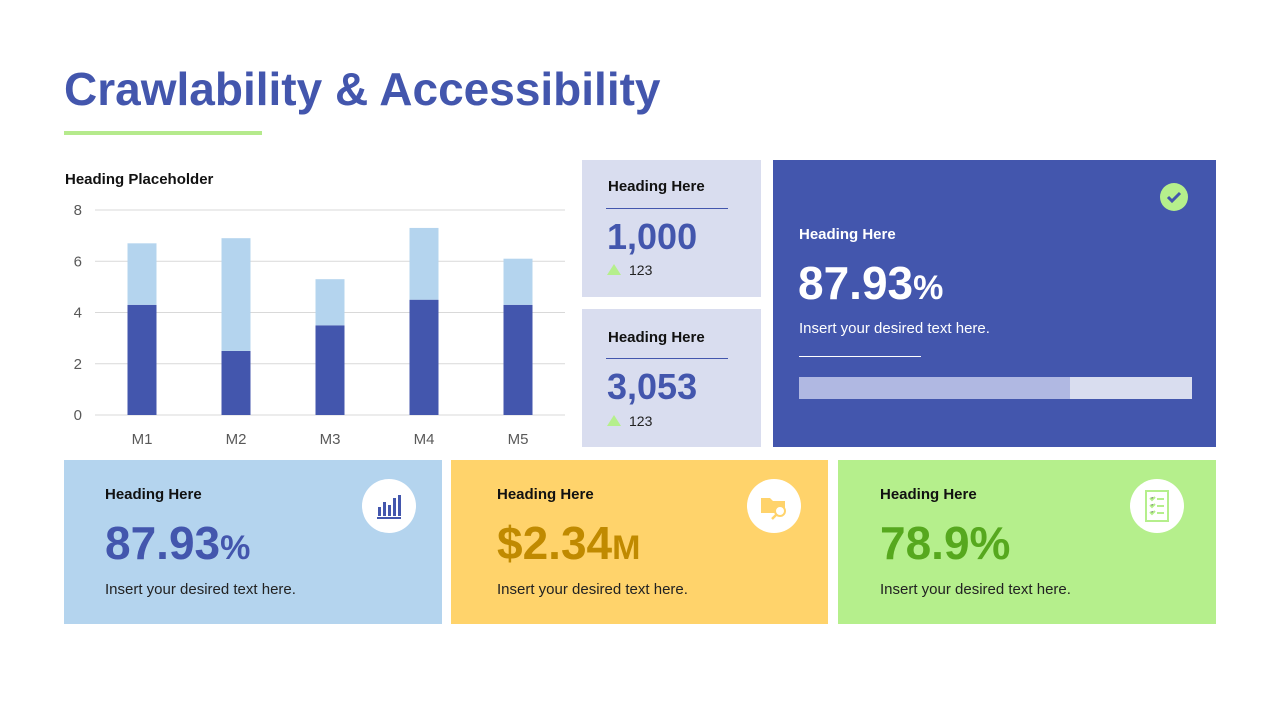 This screenshot has width=1280, height=720. What do you see at coordinates (555, 543) in the screenshot?
I see `card-value: $2.34` at bounding box center [555, 543].